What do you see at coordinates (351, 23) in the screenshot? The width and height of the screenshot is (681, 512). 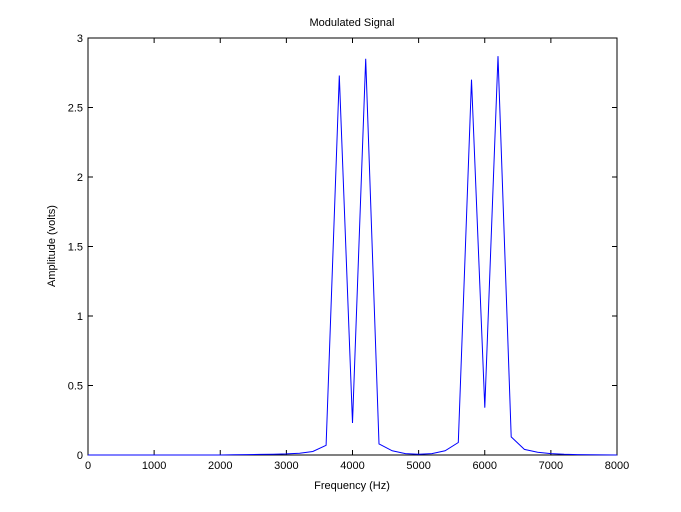 I see `chart-title: Modulated Signal` at bounding box center [351, 23].